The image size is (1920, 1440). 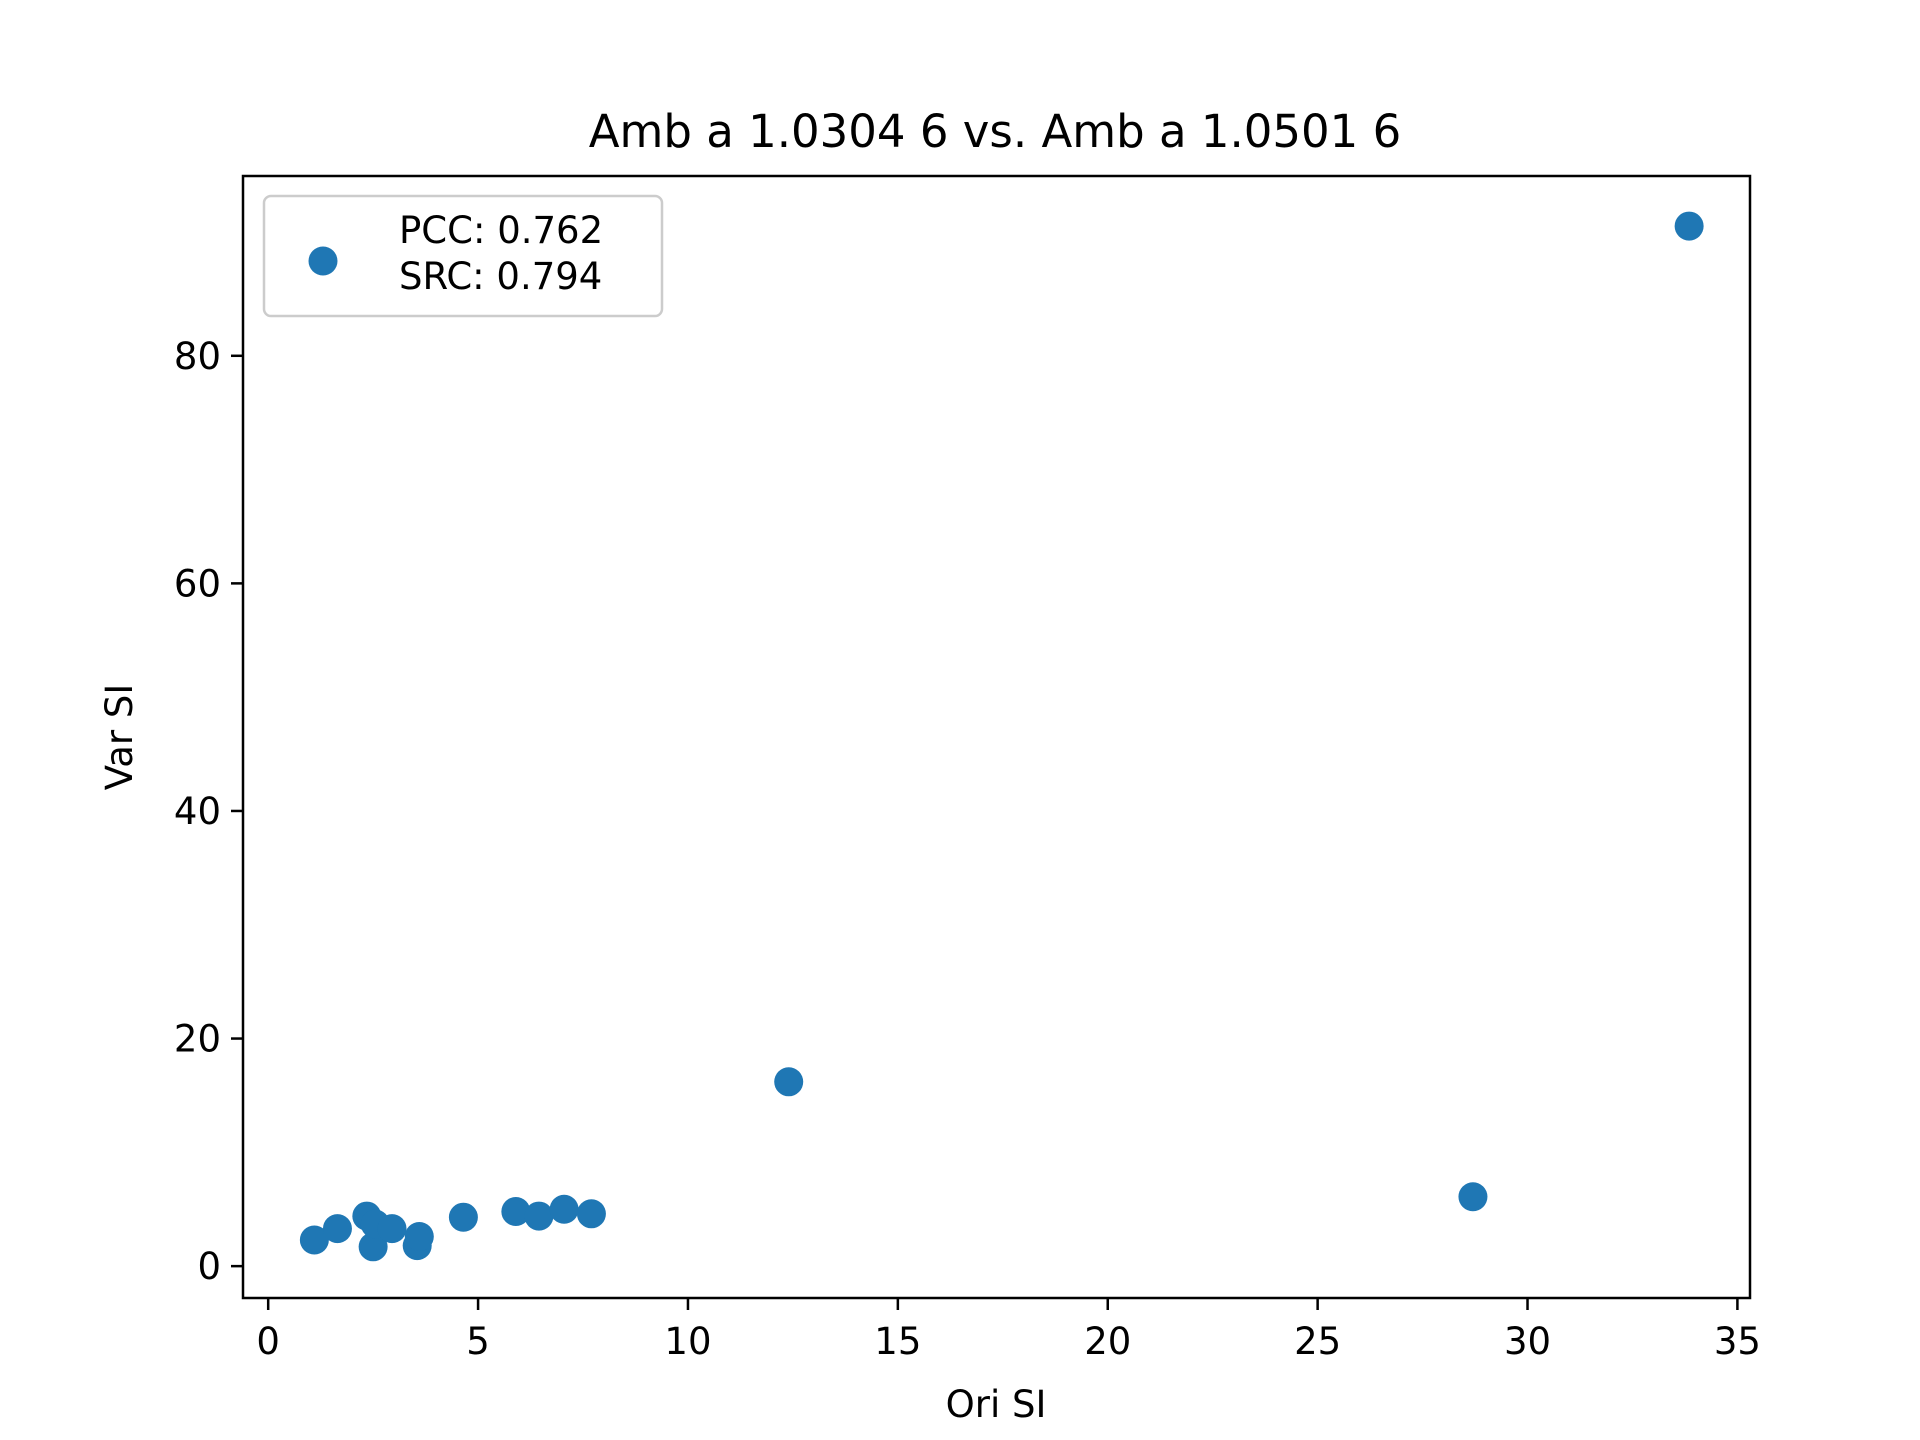 I want to click on chart-title: Amb a 1.0304 6 vs. Amb a 1.0501 6, so click(x=995, y=131).